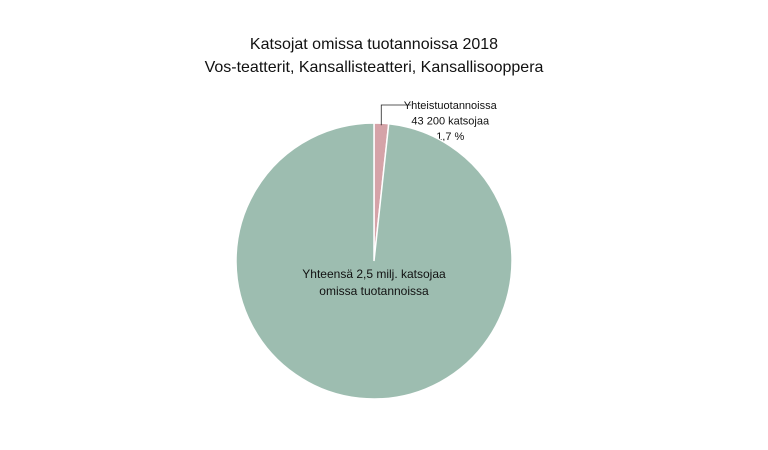 The width and height of the screenshot is (768, 450). I want to click on chart-title: Katsojat omissa tuotannoissa 2018, so click(374, 44).